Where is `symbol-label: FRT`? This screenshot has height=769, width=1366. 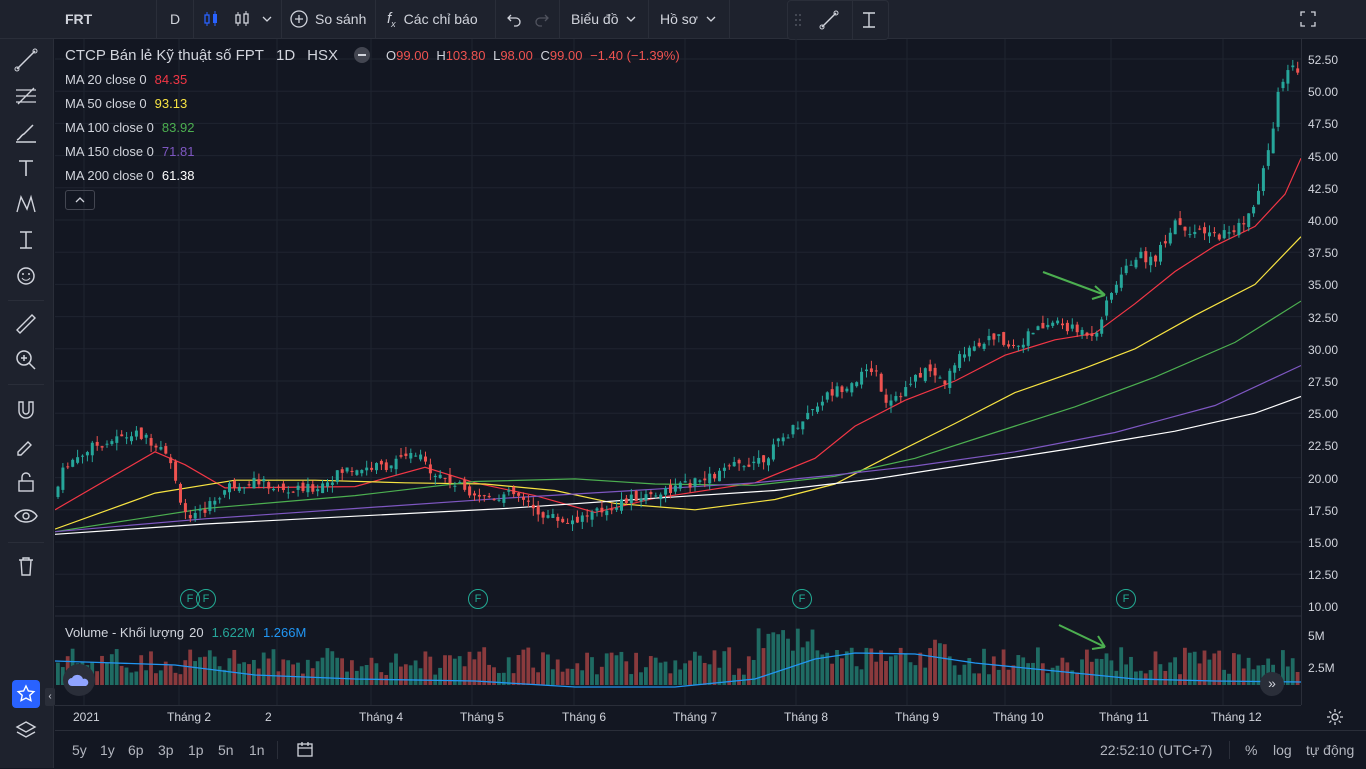
symbol-label: FRT is located at coordinates (79, 19).